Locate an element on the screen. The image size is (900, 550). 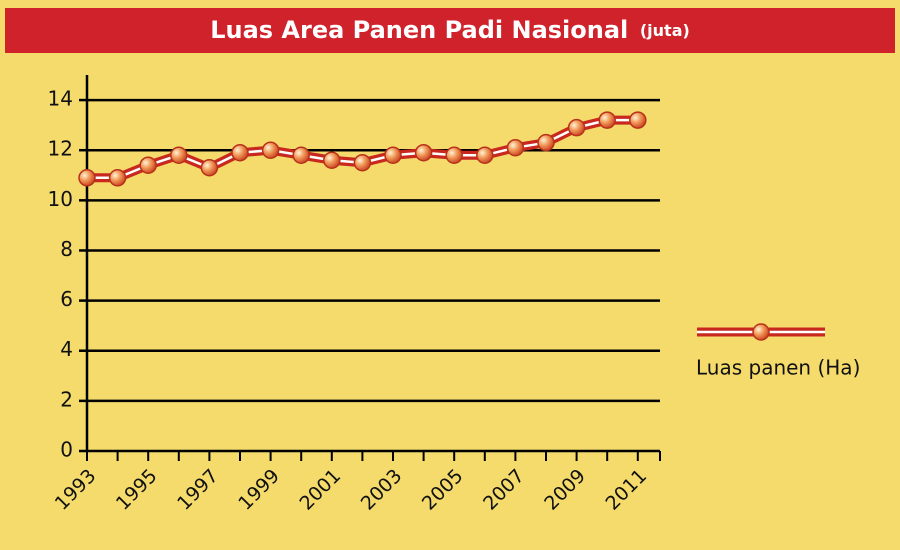
y-tick-label: 12 is located at coordinates (60, 149).